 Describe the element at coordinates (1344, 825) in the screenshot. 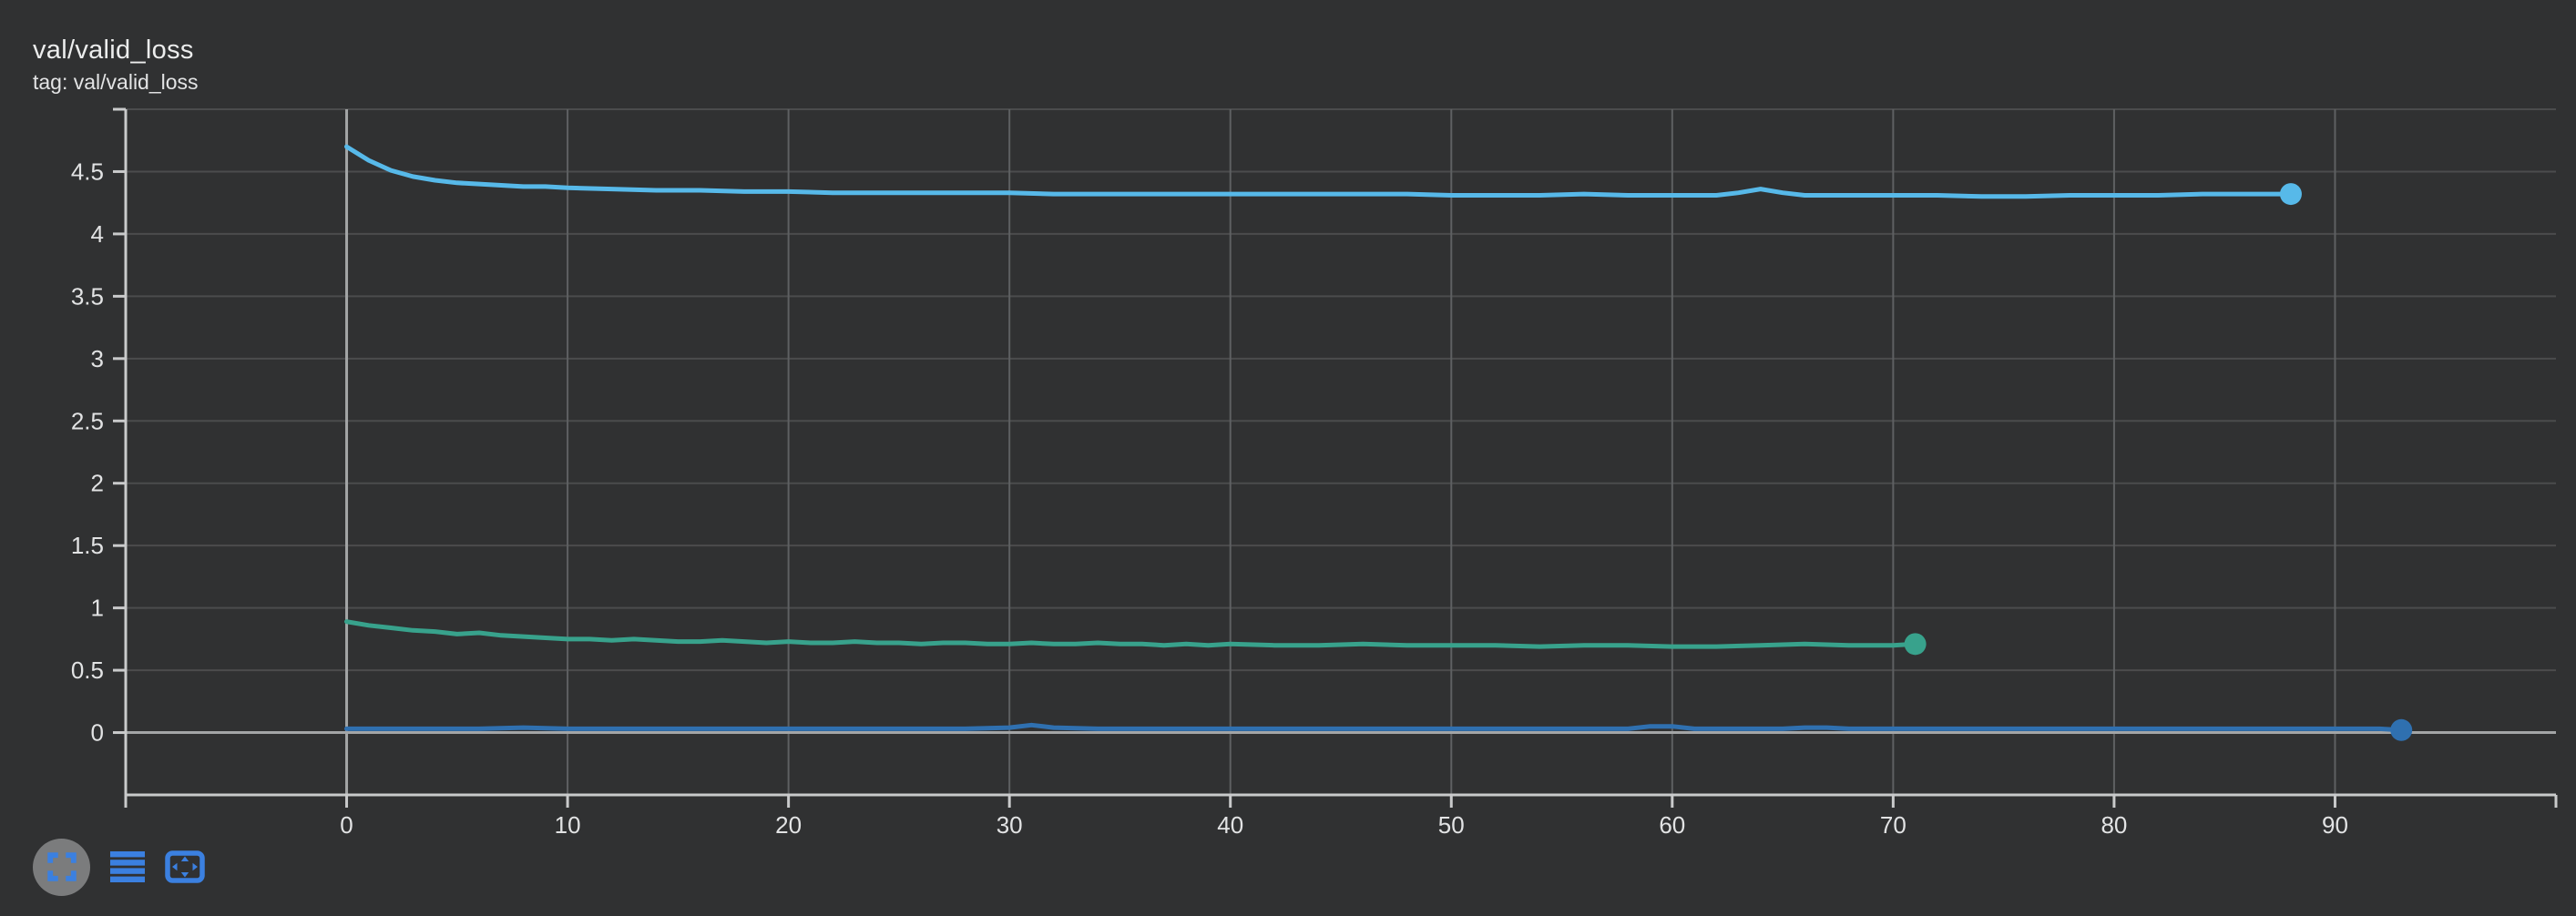

I see `x-axis-labels: 0 10 20 30 40 50 60 70 80 90` at that location.